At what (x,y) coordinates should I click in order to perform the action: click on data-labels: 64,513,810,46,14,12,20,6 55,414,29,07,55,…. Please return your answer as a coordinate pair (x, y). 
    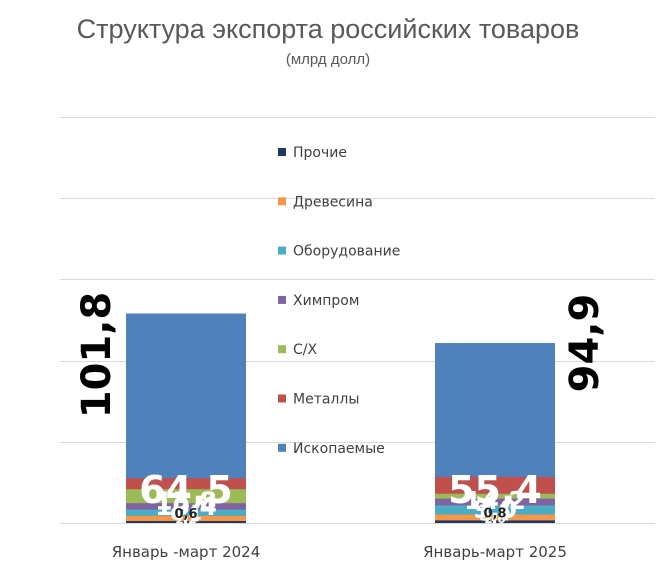
    Looking at the image, I should click on (340, 497).